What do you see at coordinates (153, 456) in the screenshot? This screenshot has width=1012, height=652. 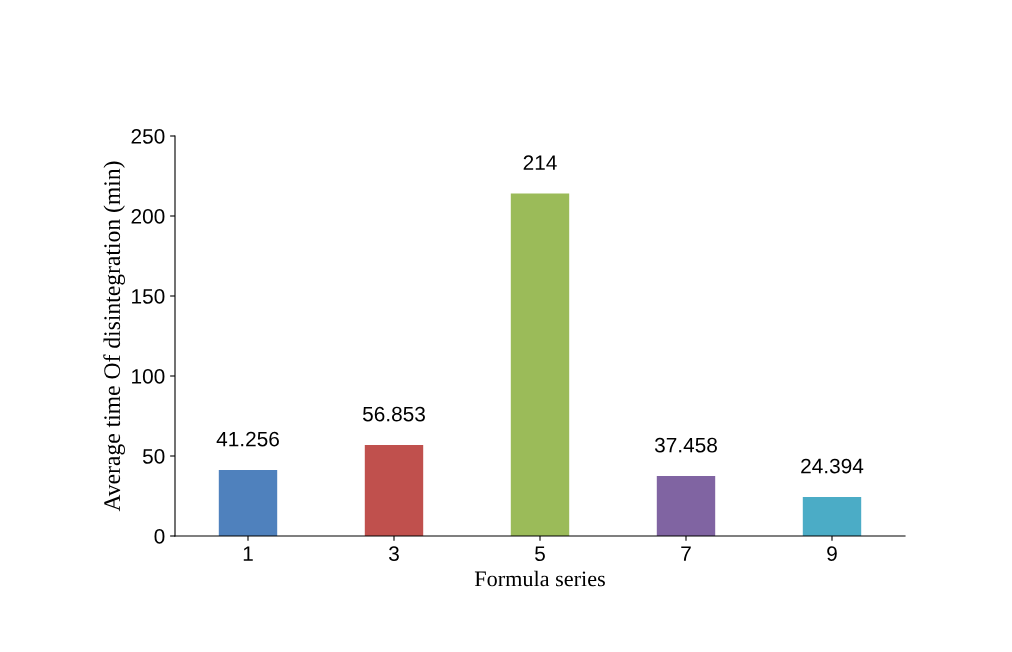 I see `y-tick-label: 50` at bounding box center [153, 456].